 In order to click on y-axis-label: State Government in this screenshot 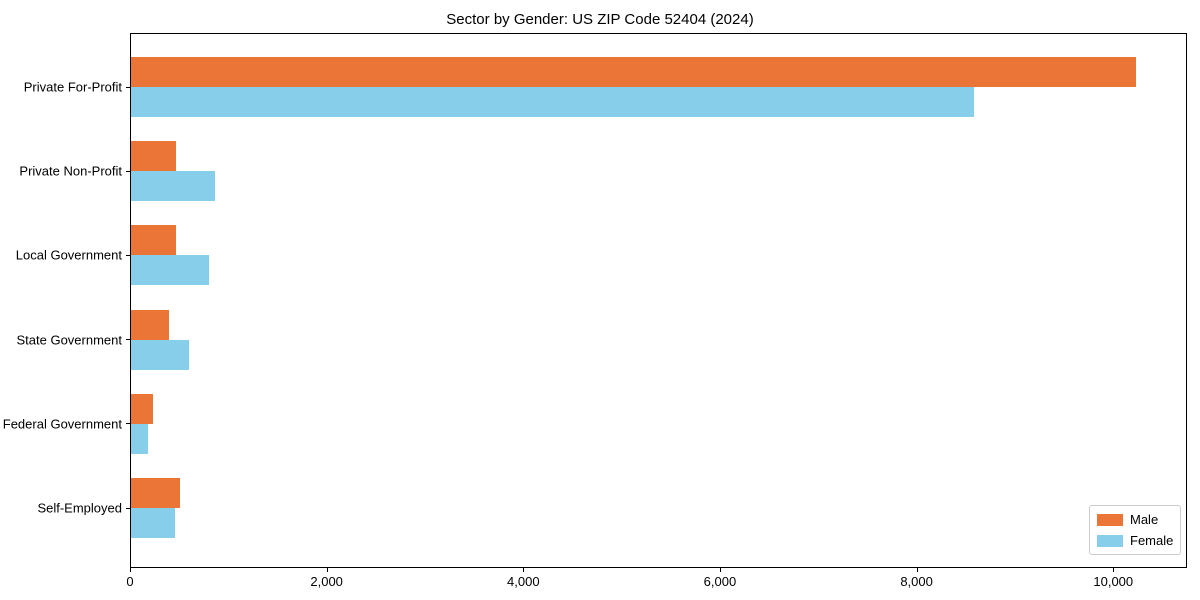, I will do `click(69, 340)`.